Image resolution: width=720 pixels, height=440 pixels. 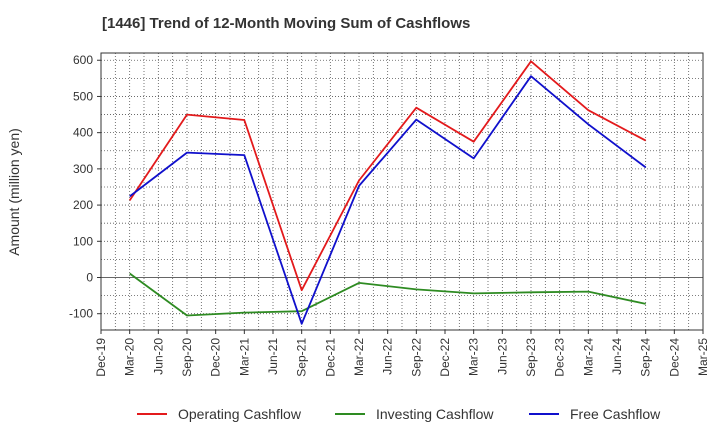 I want to click on x-tick-label: Sep-22, so click(x=416, y=357).